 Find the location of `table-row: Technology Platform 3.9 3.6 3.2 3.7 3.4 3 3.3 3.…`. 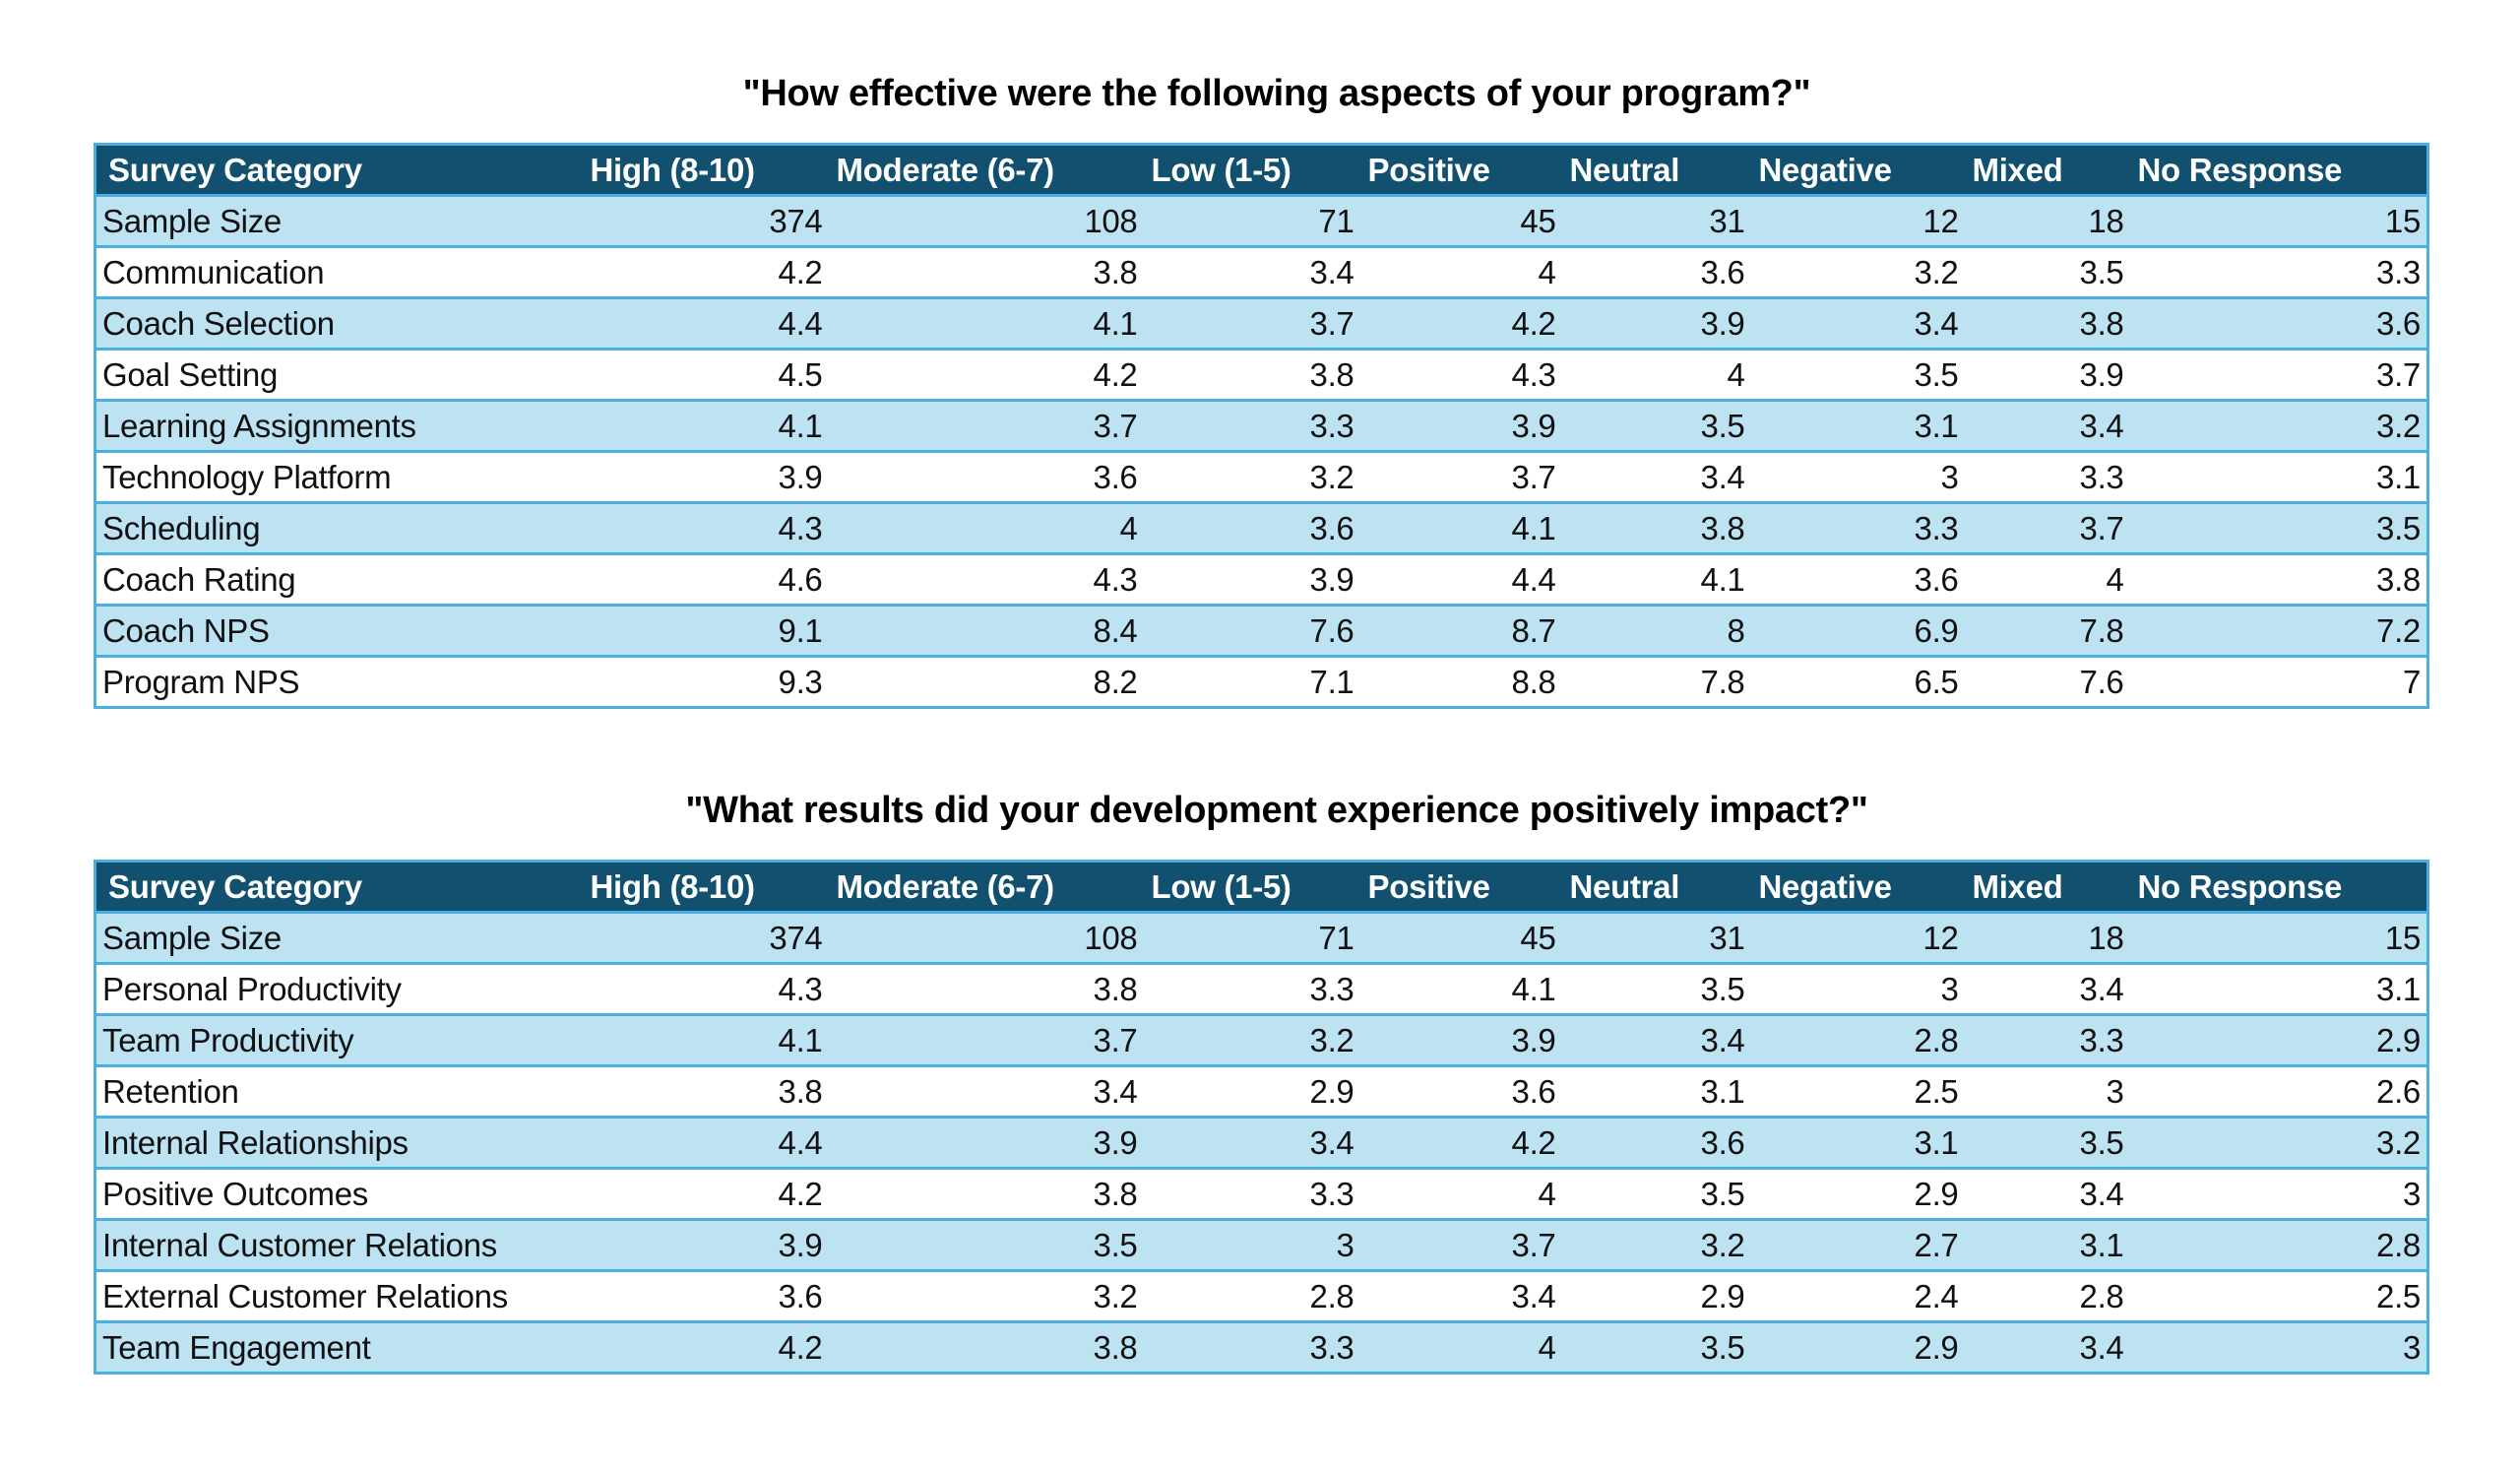

table-row: Technology Platform 3.9 3.6 3.2 3.7 3.4 3 3.3 3.… is located at coordinates (1261, 476).